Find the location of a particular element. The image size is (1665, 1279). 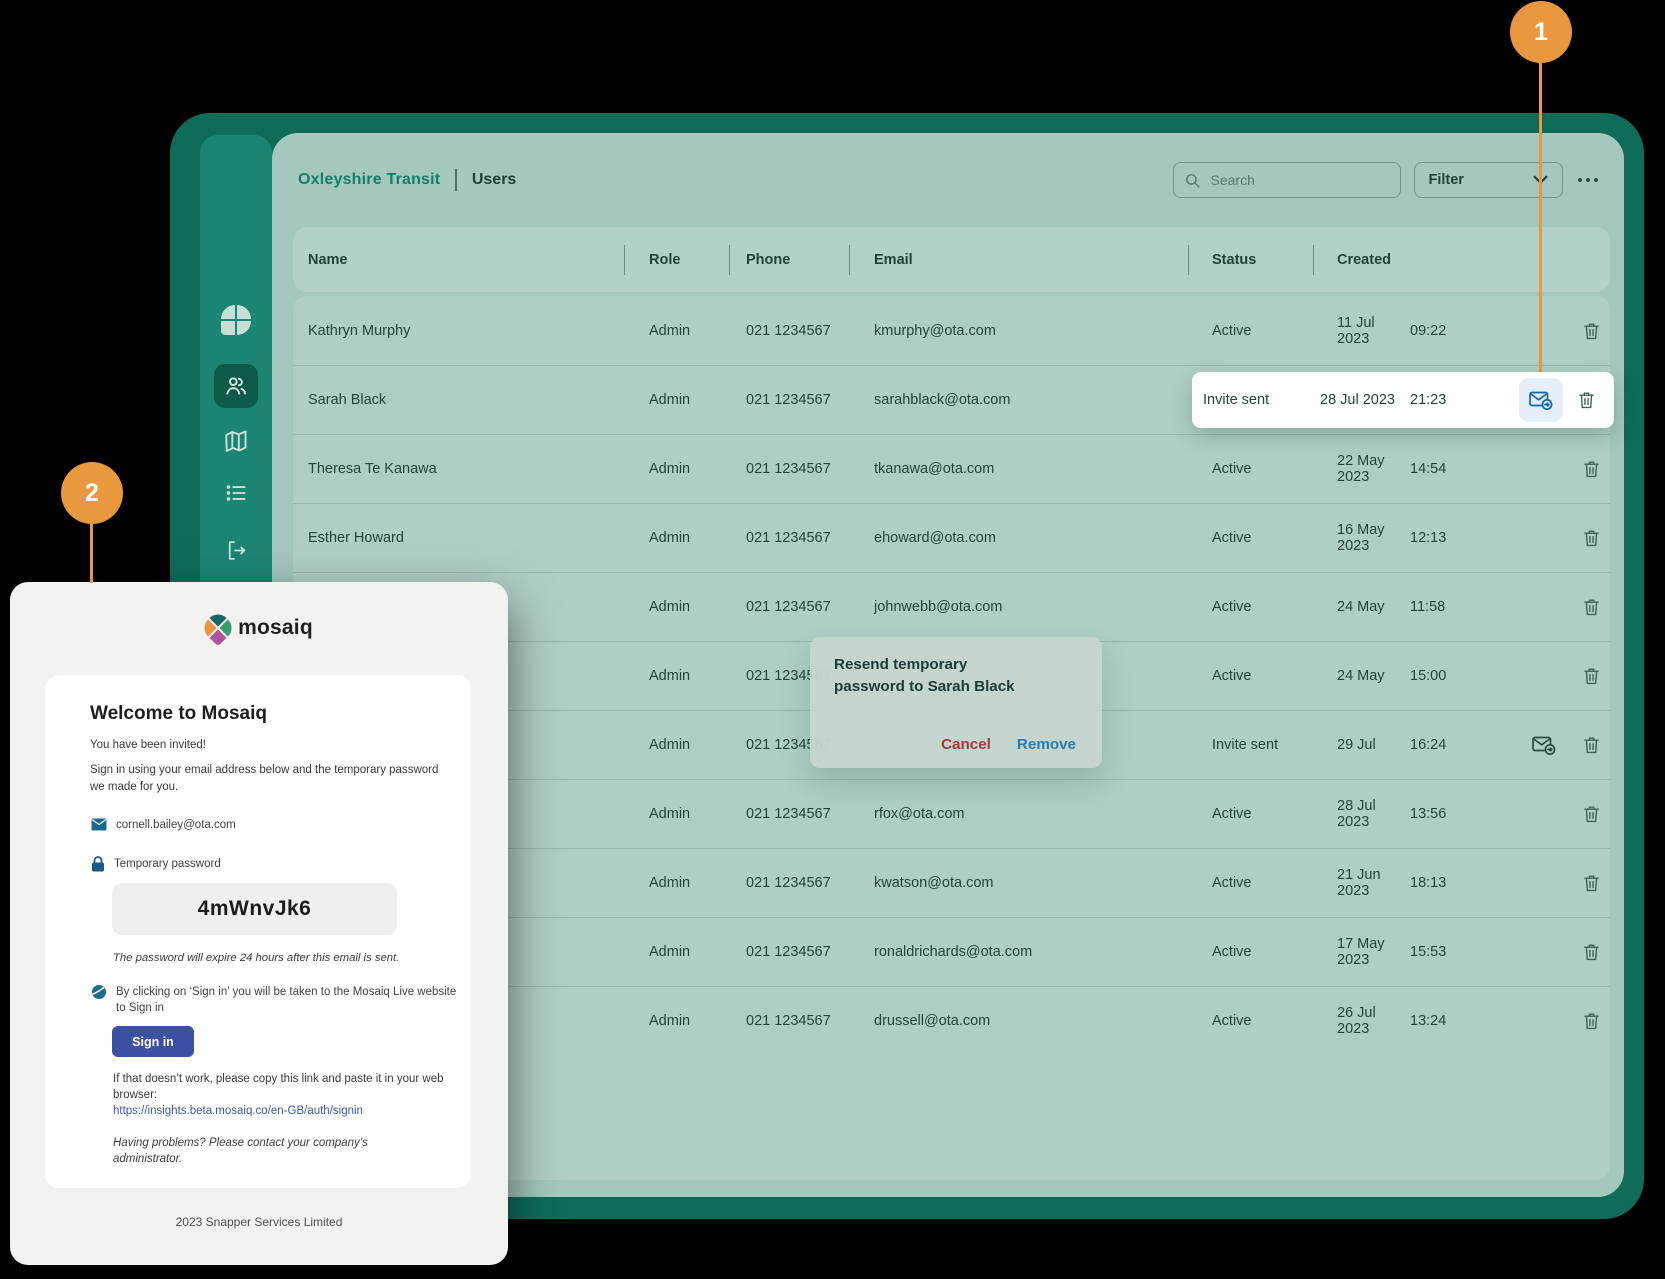

sidebar-item-list is located at coordinates (236, 493).